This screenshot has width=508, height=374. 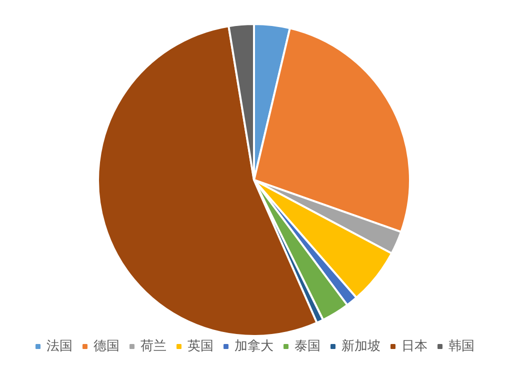 I want to click on legend-label: 日本, so click(x=415, y=346).